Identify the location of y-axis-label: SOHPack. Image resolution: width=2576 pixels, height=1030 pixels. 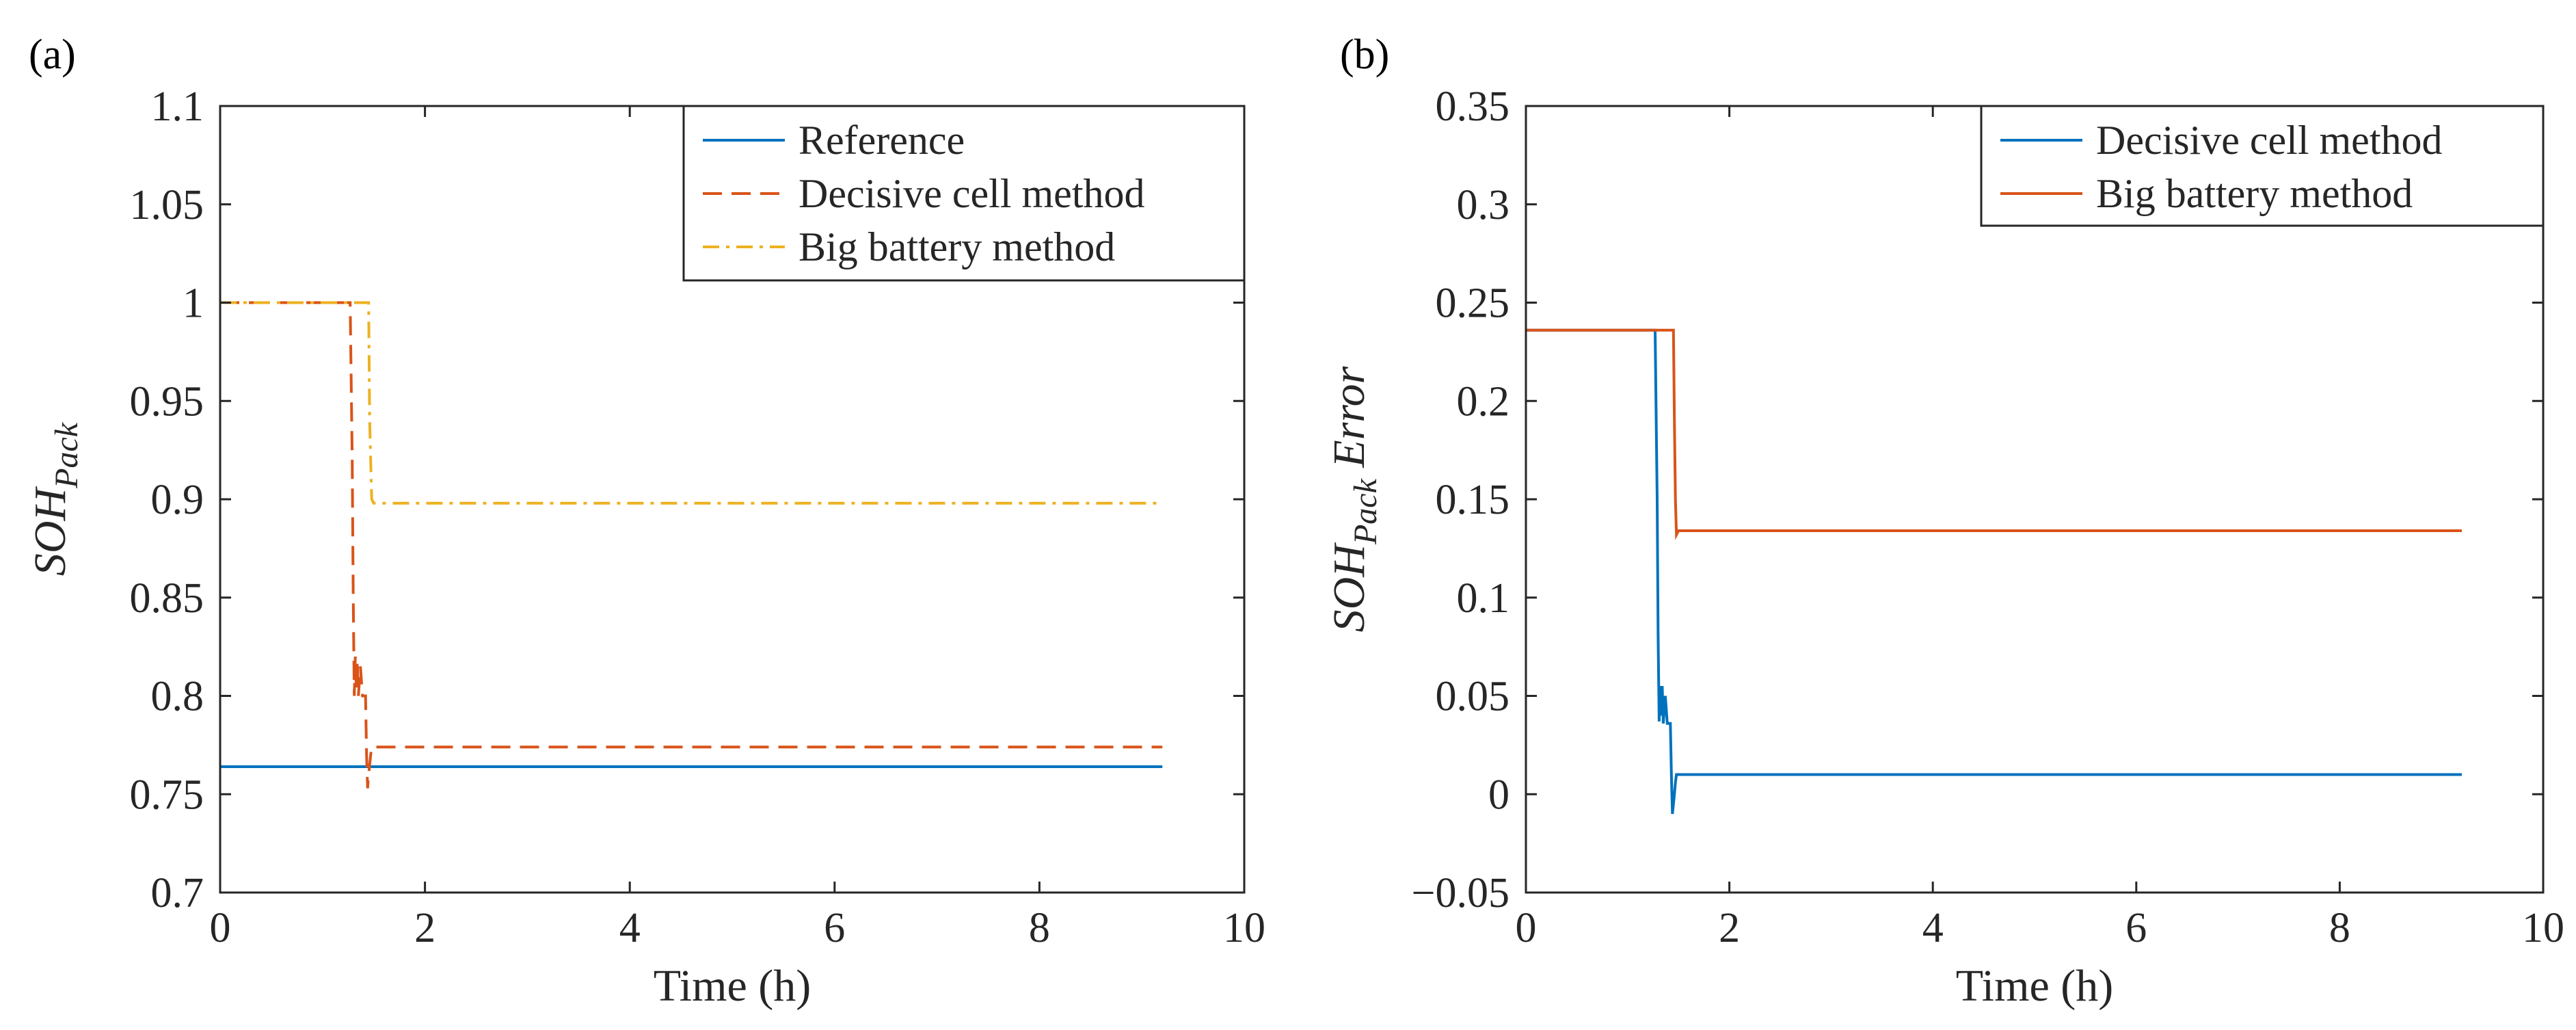
(55, 498).